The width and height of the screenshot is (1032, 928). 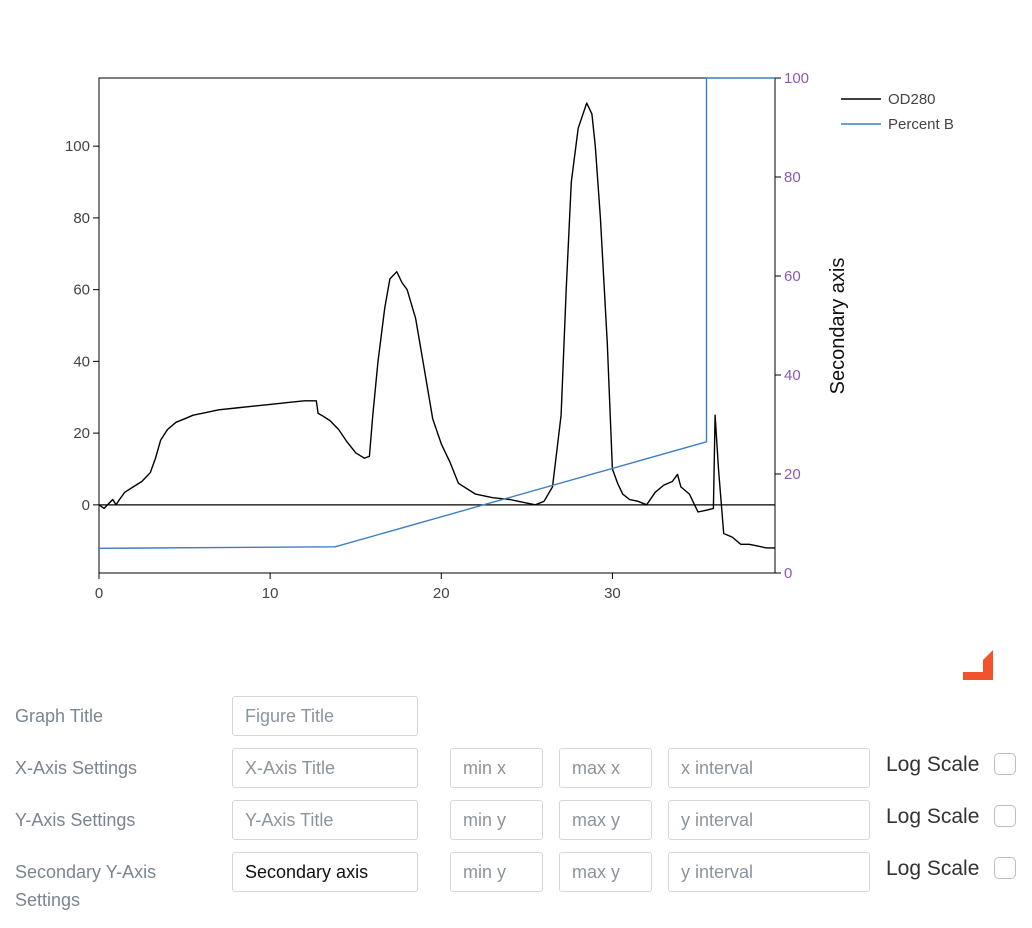 I want to click on y-tick-label: 100, so click(x=77, y=146).